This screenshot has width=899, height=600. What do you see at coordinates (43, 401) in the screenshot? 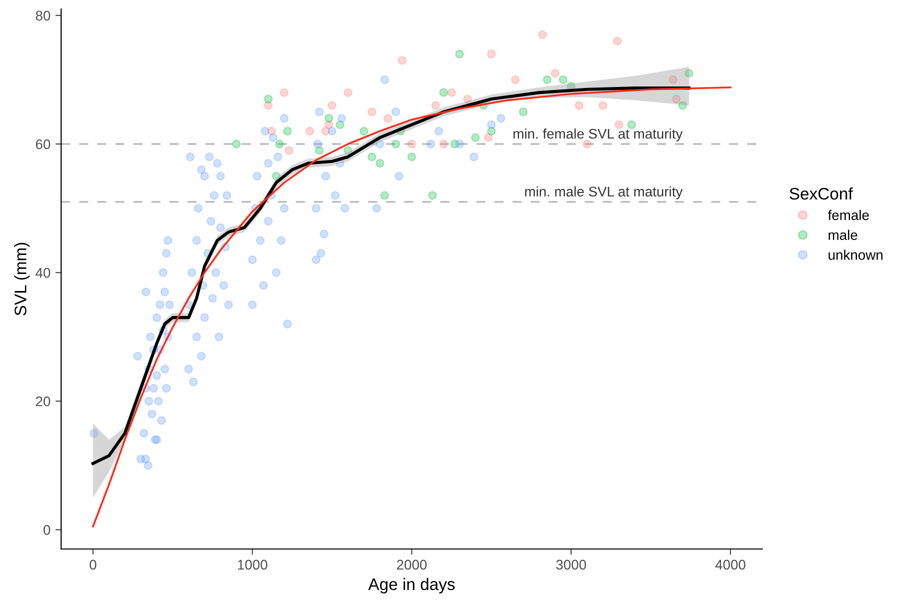
I see `y-tick-label: 20` at bounding box center [43, 401].